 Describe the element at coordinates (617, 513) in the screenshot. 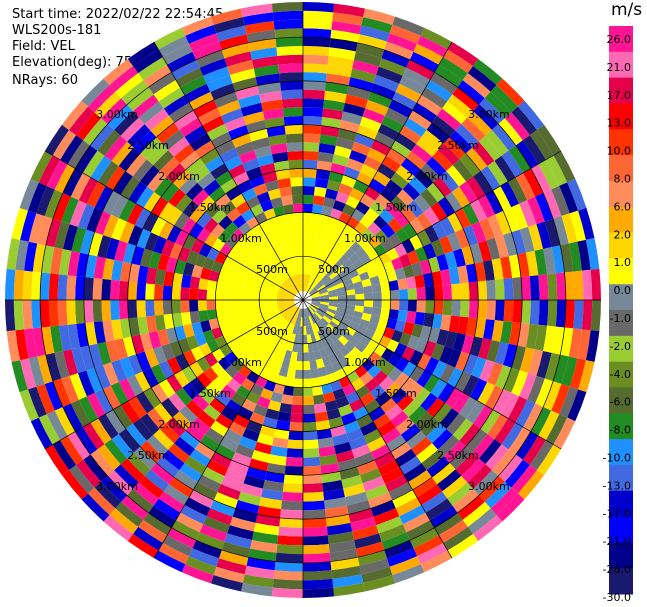

I see `colorbar-tick-label: -17.0` at that location.